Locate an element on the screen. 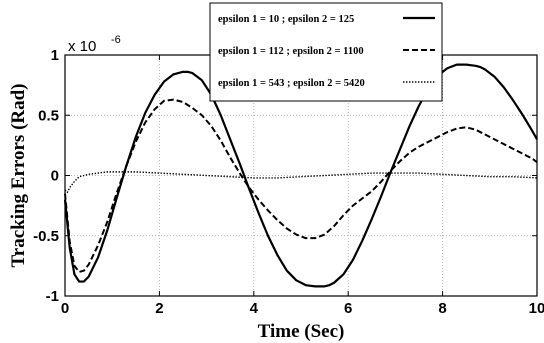 The image size is (544, 343). legend-entry-label: epsilon 1 = 112 ; epsilon 2 = 1100 is located at coordinates (291, 51).